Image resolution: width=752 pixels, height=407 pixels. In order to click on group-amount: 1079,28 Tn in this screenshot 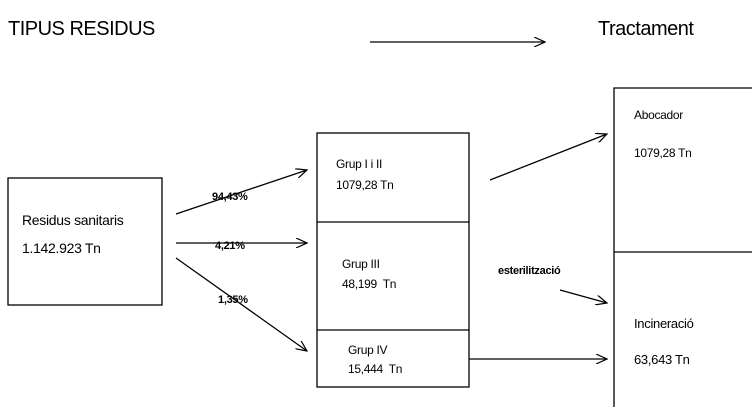, I will do `click(365, 185)`.